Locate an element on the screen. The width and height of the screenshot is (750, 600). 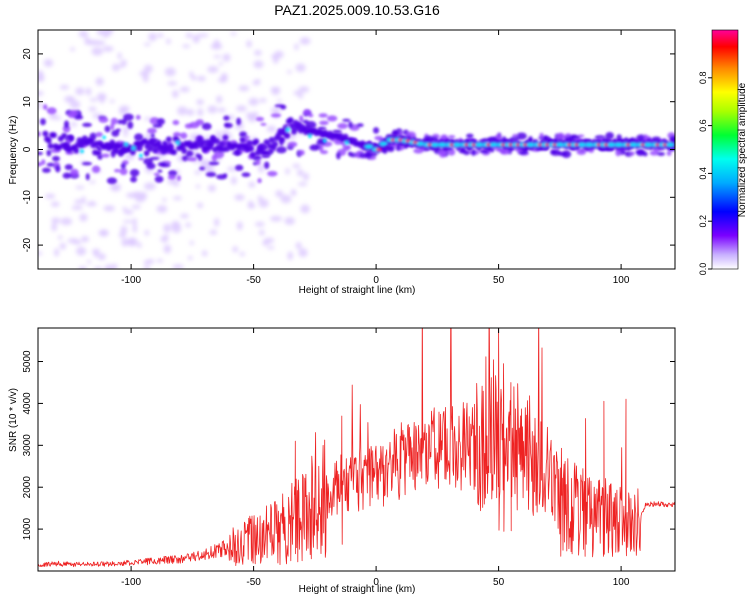
spectrogram-x-axis-label: Height of straight line (km) is located at coordinates (357, 290).